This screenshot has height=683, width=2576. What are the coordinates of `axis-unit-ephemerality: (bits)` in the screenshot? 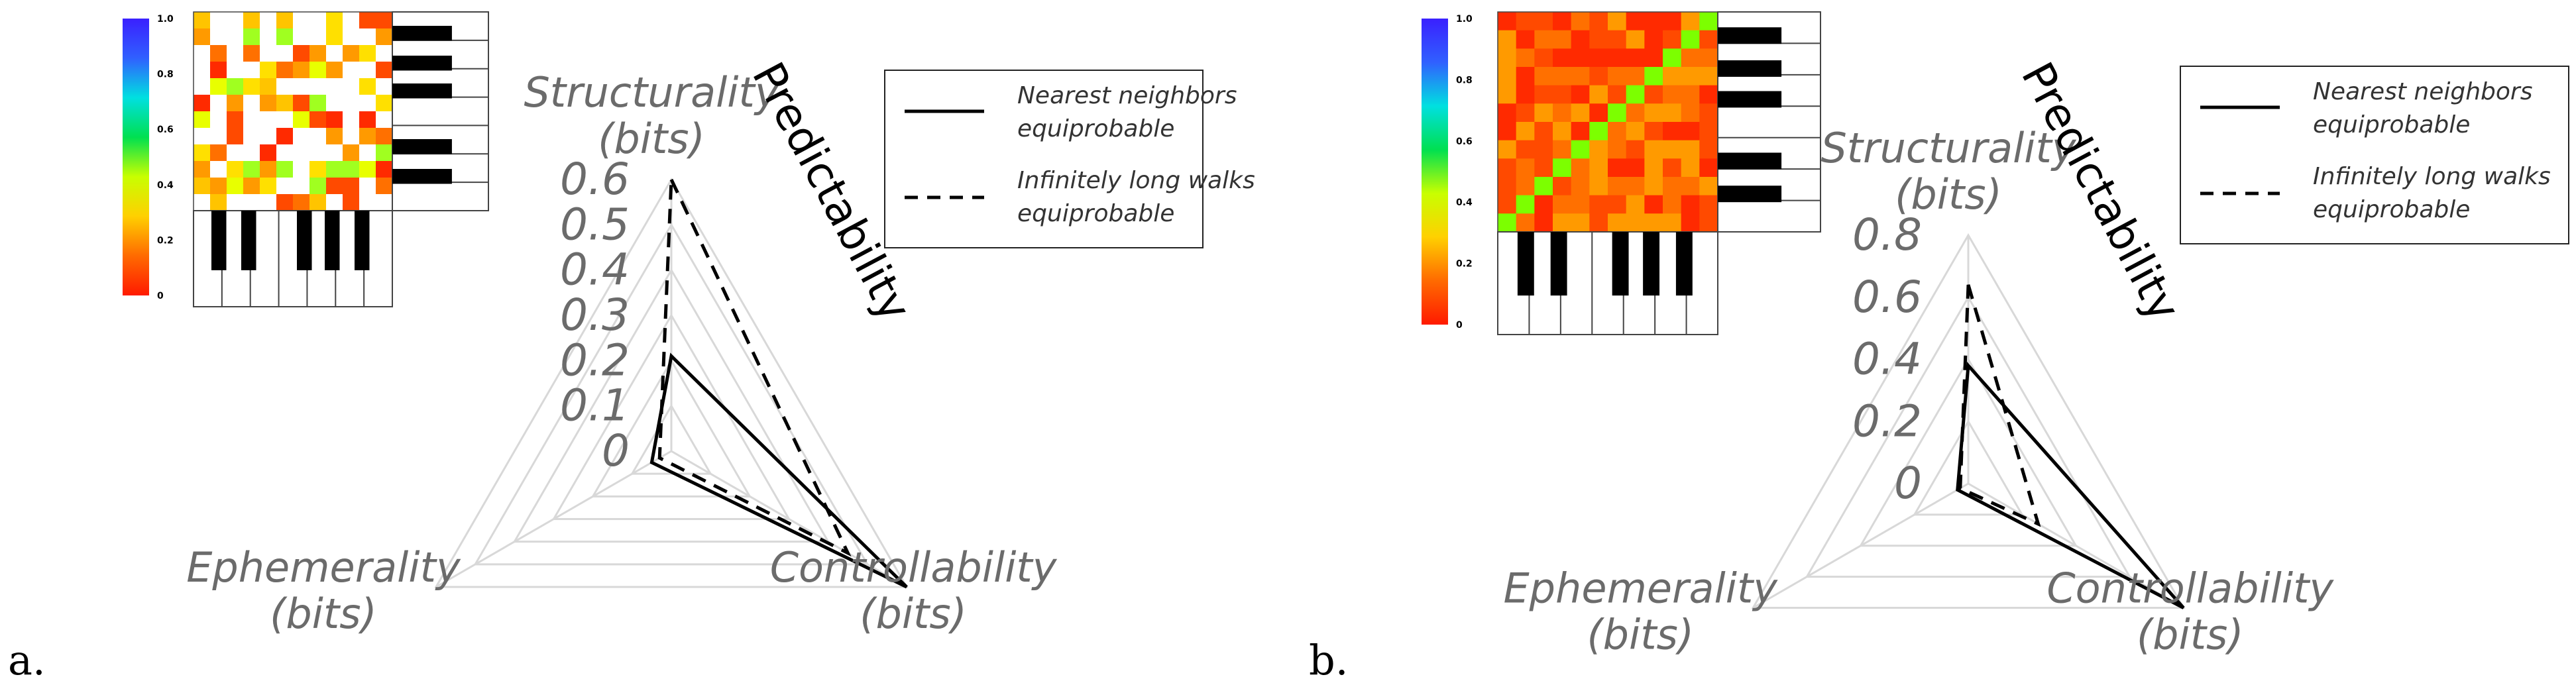 It's located at (1641, 635).